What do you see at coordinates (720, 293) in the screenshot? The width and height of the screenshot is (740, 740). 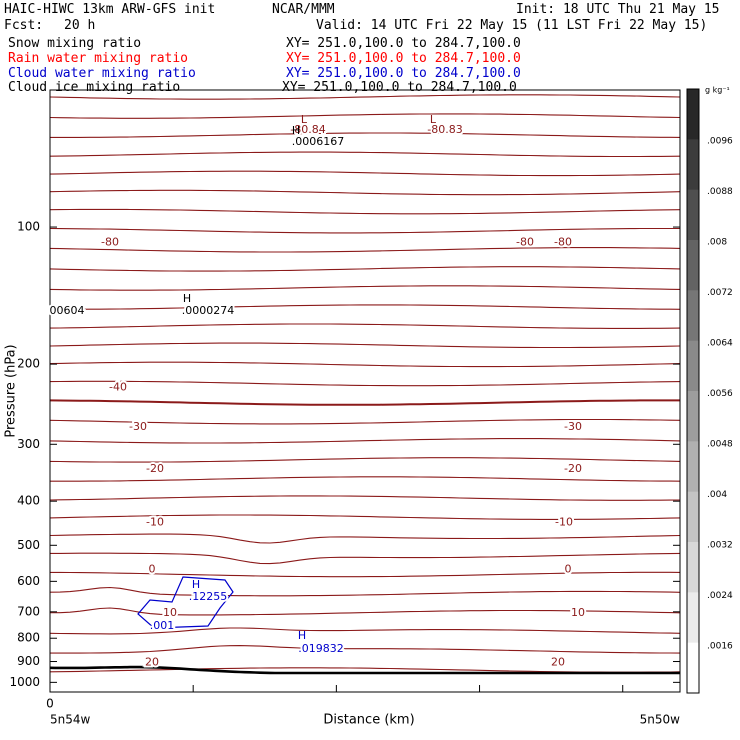 I see `colorbar-tick-label: .0072` at bounding box center [720, 293].